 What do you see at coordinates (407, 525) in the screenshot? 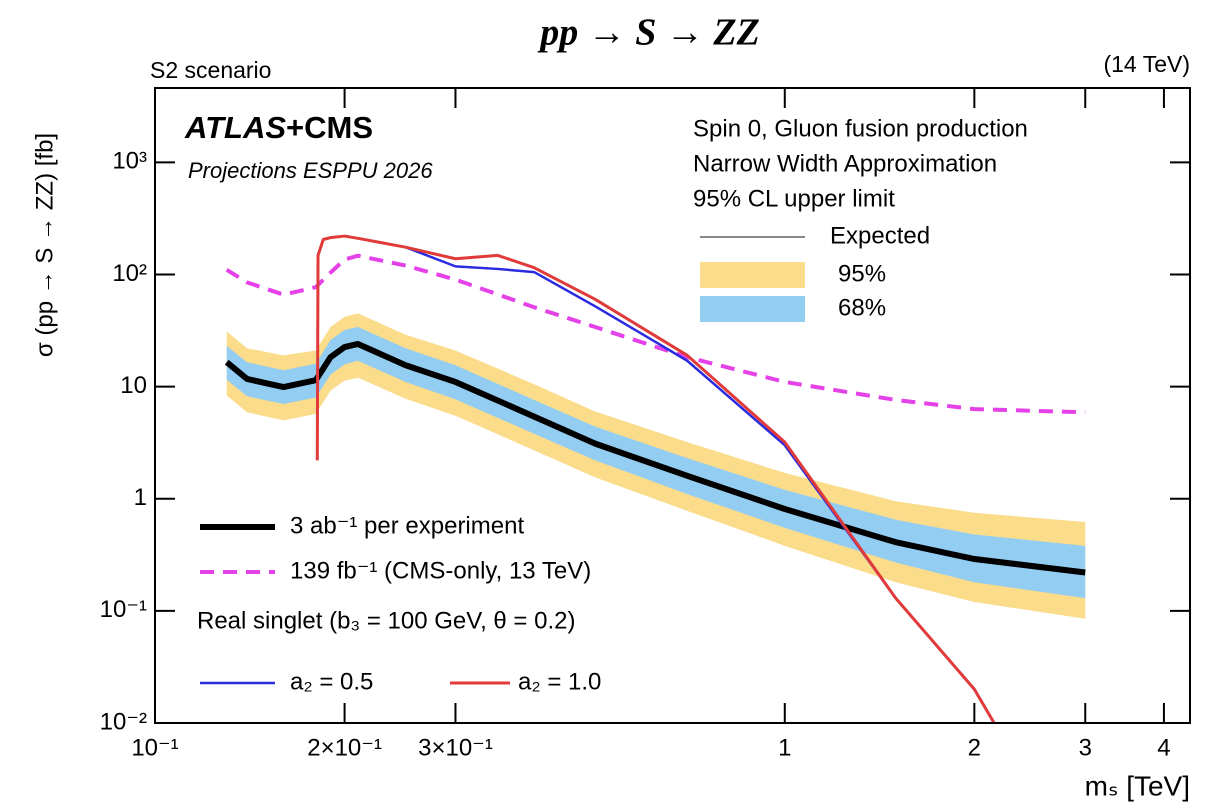
I see `legend-label: 3 ab⁻¹ per experiment` at bounding box center [407, 525].